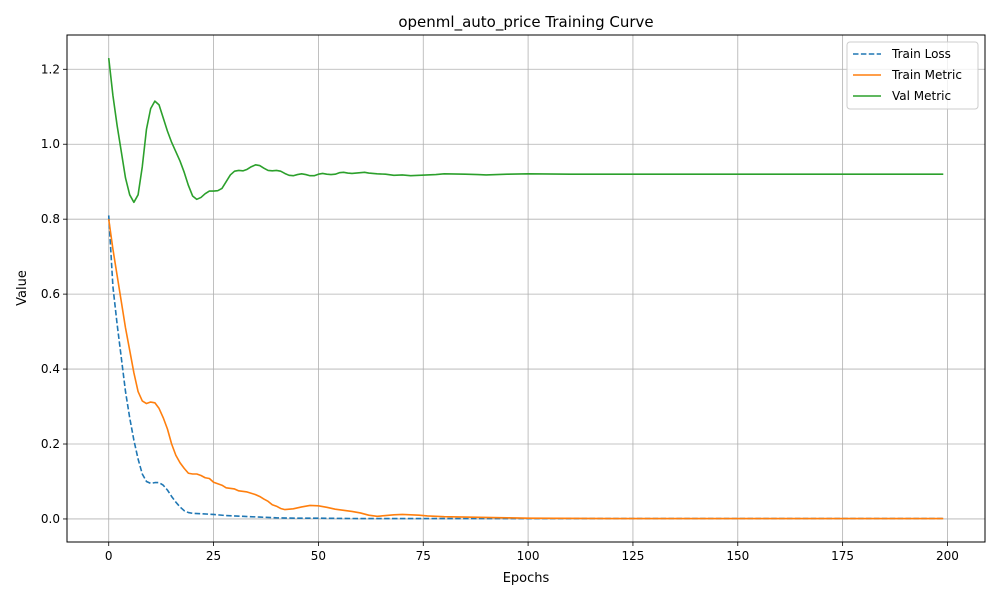 The height and width of the screenshot is (600, 1000). I want to click on x-tick-label: 75, so click(423, 556).